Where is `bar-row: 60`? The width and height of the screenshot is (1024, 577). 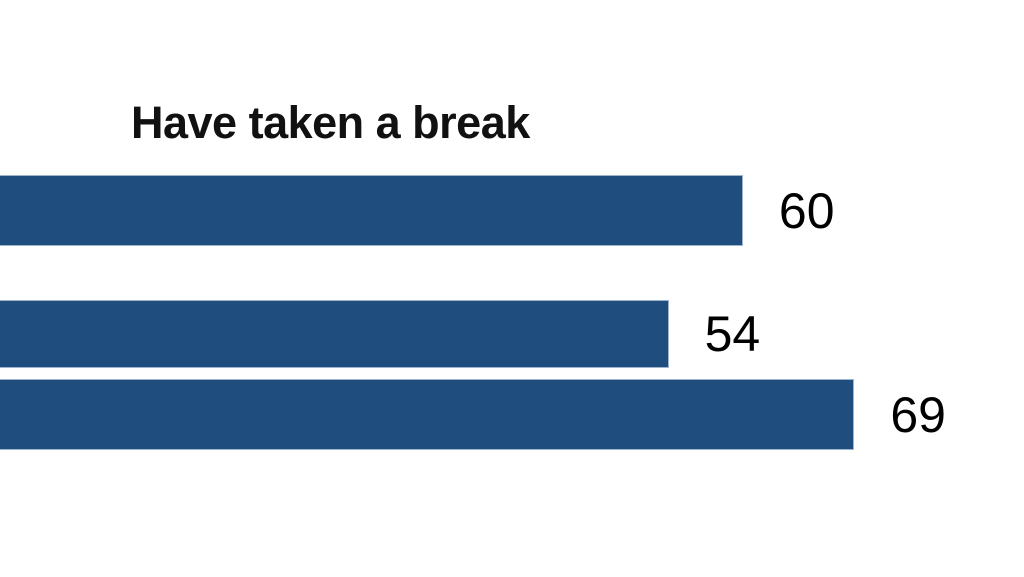
bar-row: 60 is located at coordinates (512, 210).